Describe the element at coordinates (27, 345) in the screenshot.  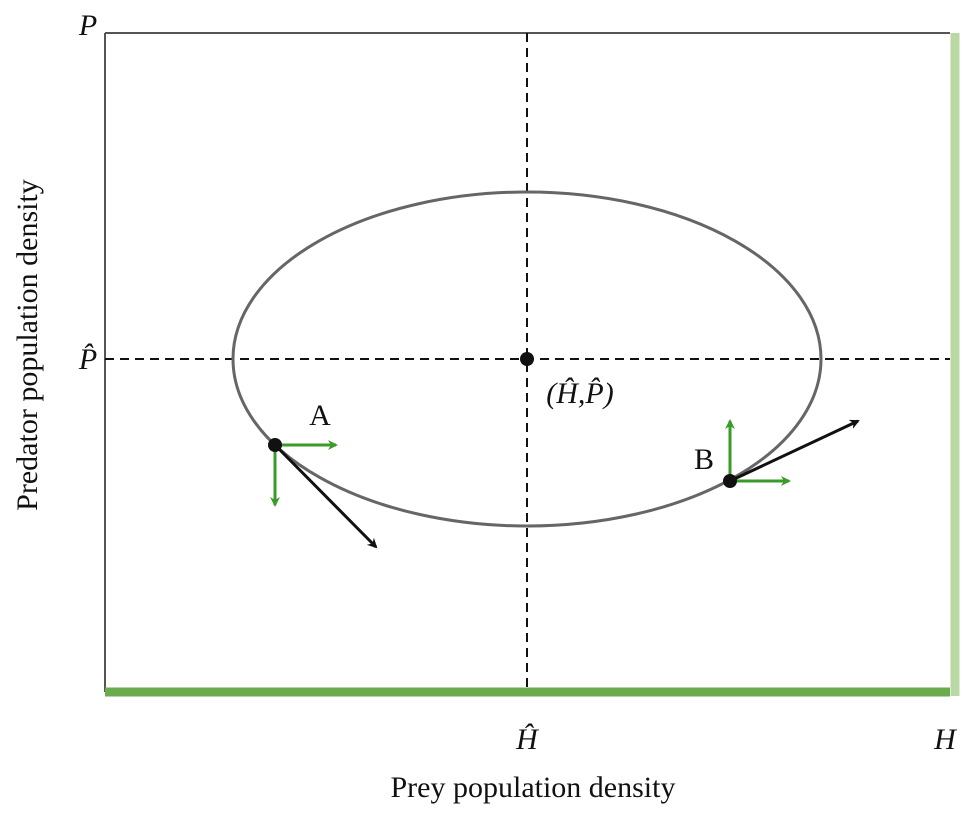
I see `y-title: Predator population density` at that location.